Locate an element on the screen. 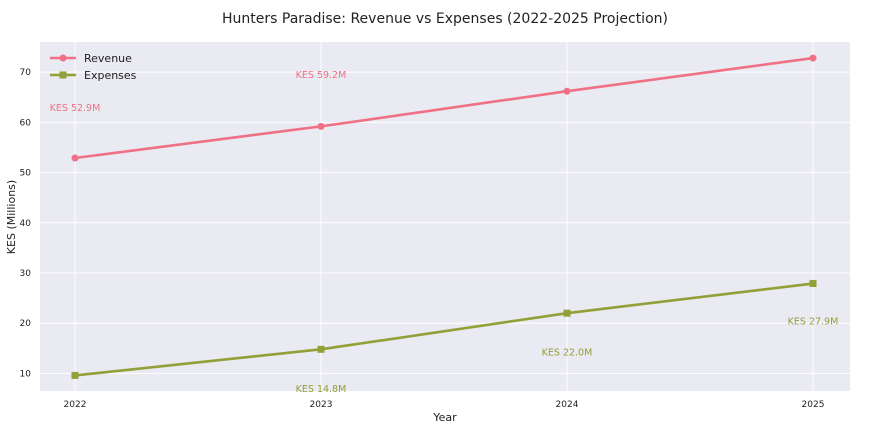  y-tick-label-40: 40 is located at coordinates (26, 224).